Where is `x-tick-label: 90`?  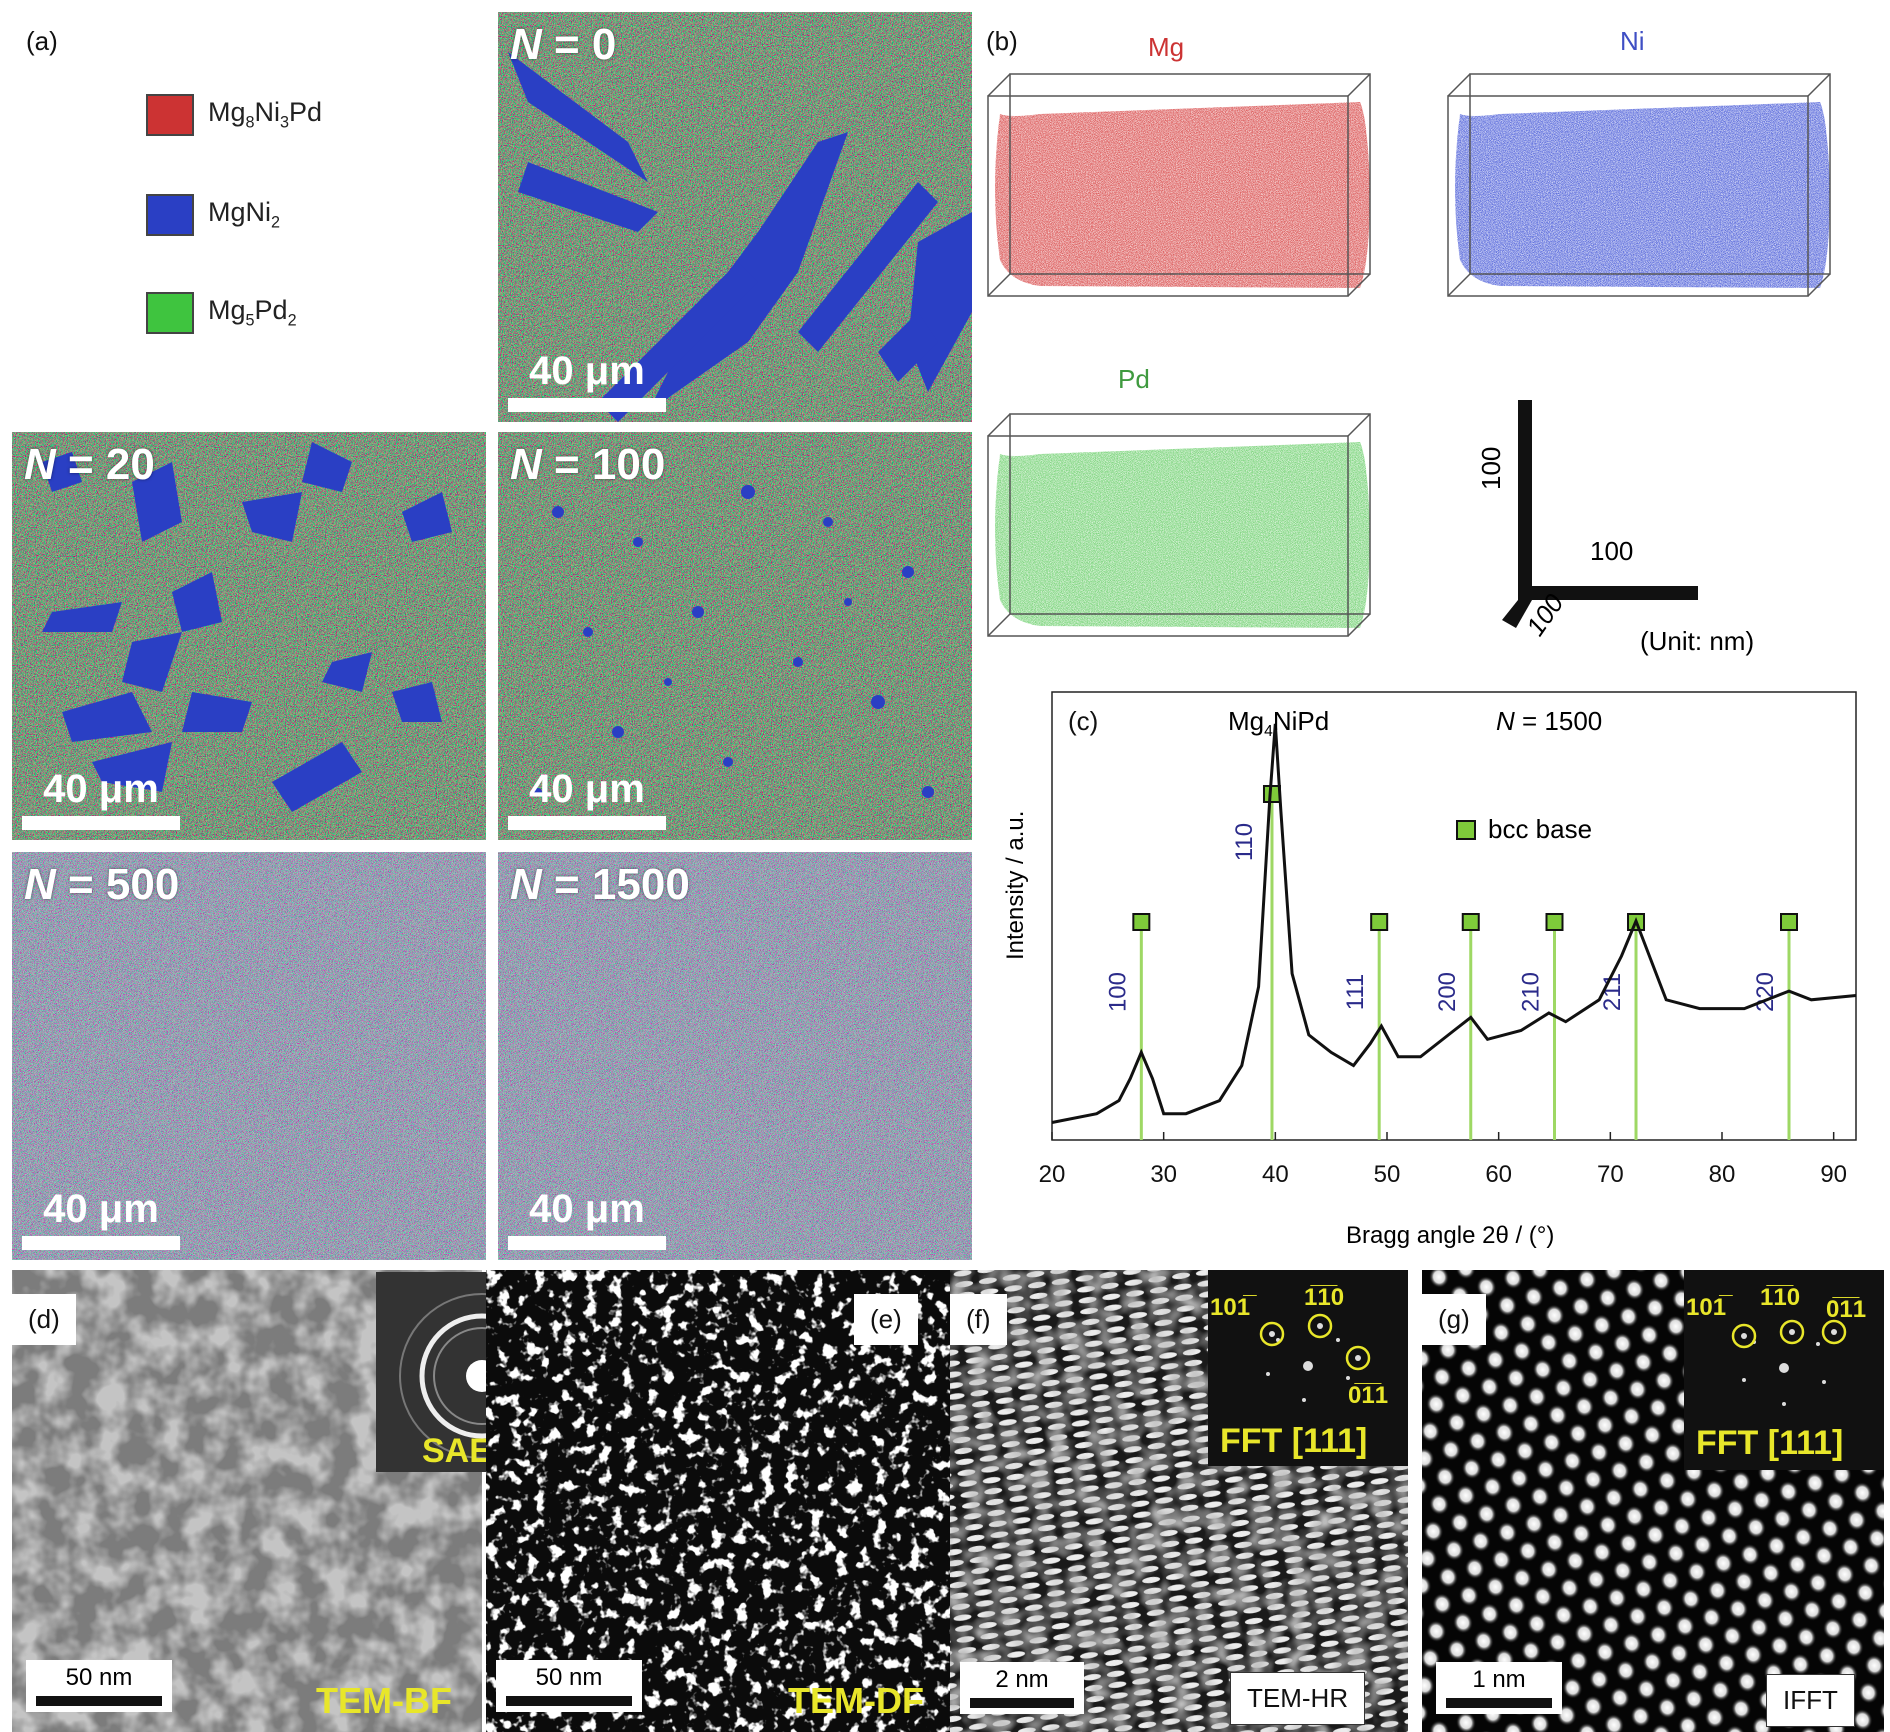
x-tick-label: 90 is located at coordinates (1833, 1174).